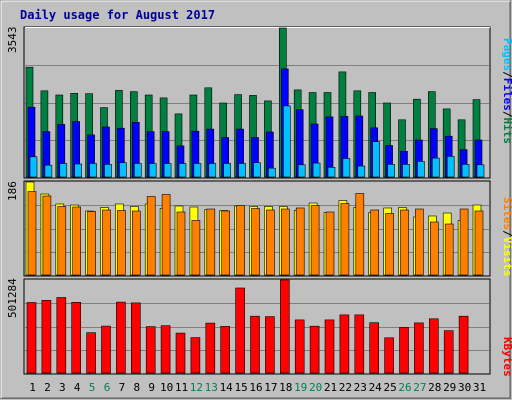  I want to click on x-tick-label-day-3: 3, so click(62, 387).